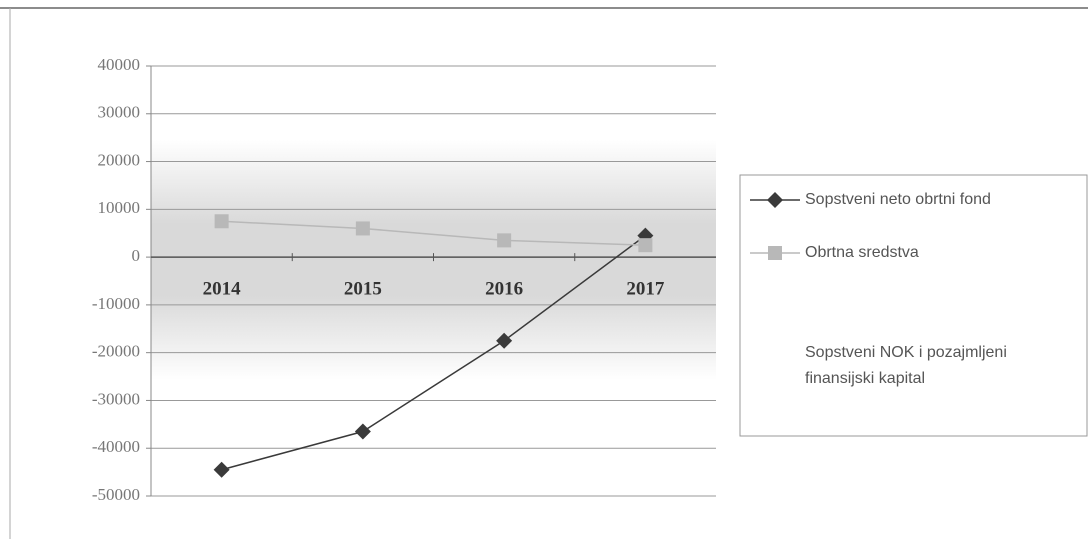 The height and width of the screenshot is (539, 1088). I want to click on y-tick-label: 0, so click(136, 255).